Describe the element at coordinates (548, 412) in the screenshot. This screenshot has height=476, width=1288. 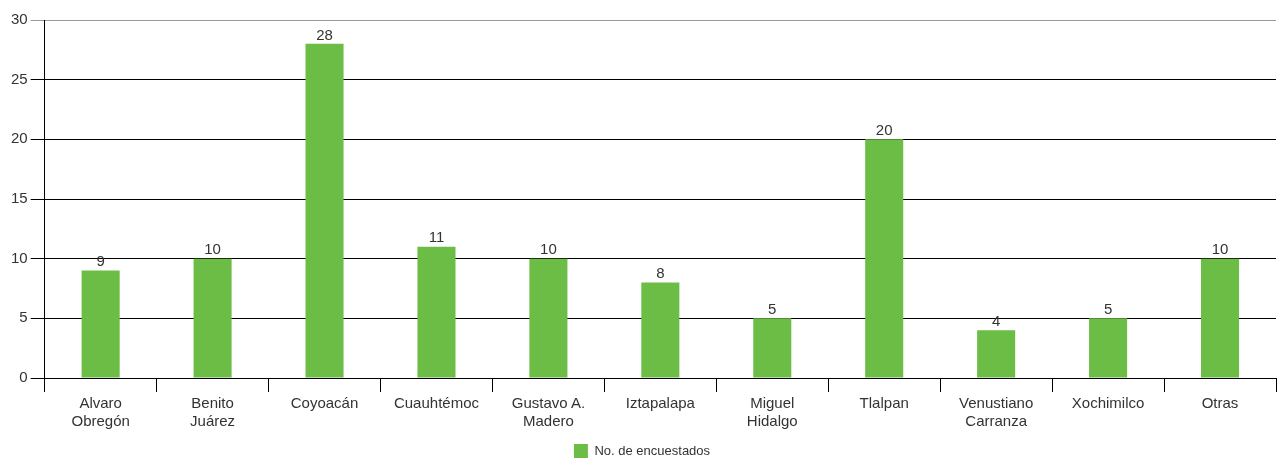
I see `x-tick-label: Gustavo A. Madero` at that location.